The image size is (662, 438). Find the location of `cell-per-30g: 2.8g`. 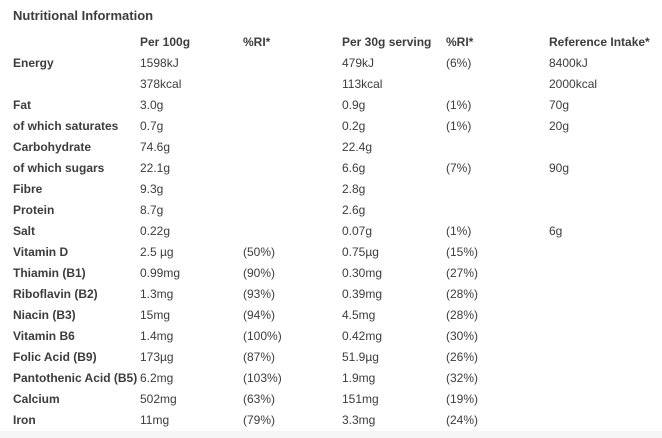

cell-per-30g: 2.8g is located at coordinates (354, 189).